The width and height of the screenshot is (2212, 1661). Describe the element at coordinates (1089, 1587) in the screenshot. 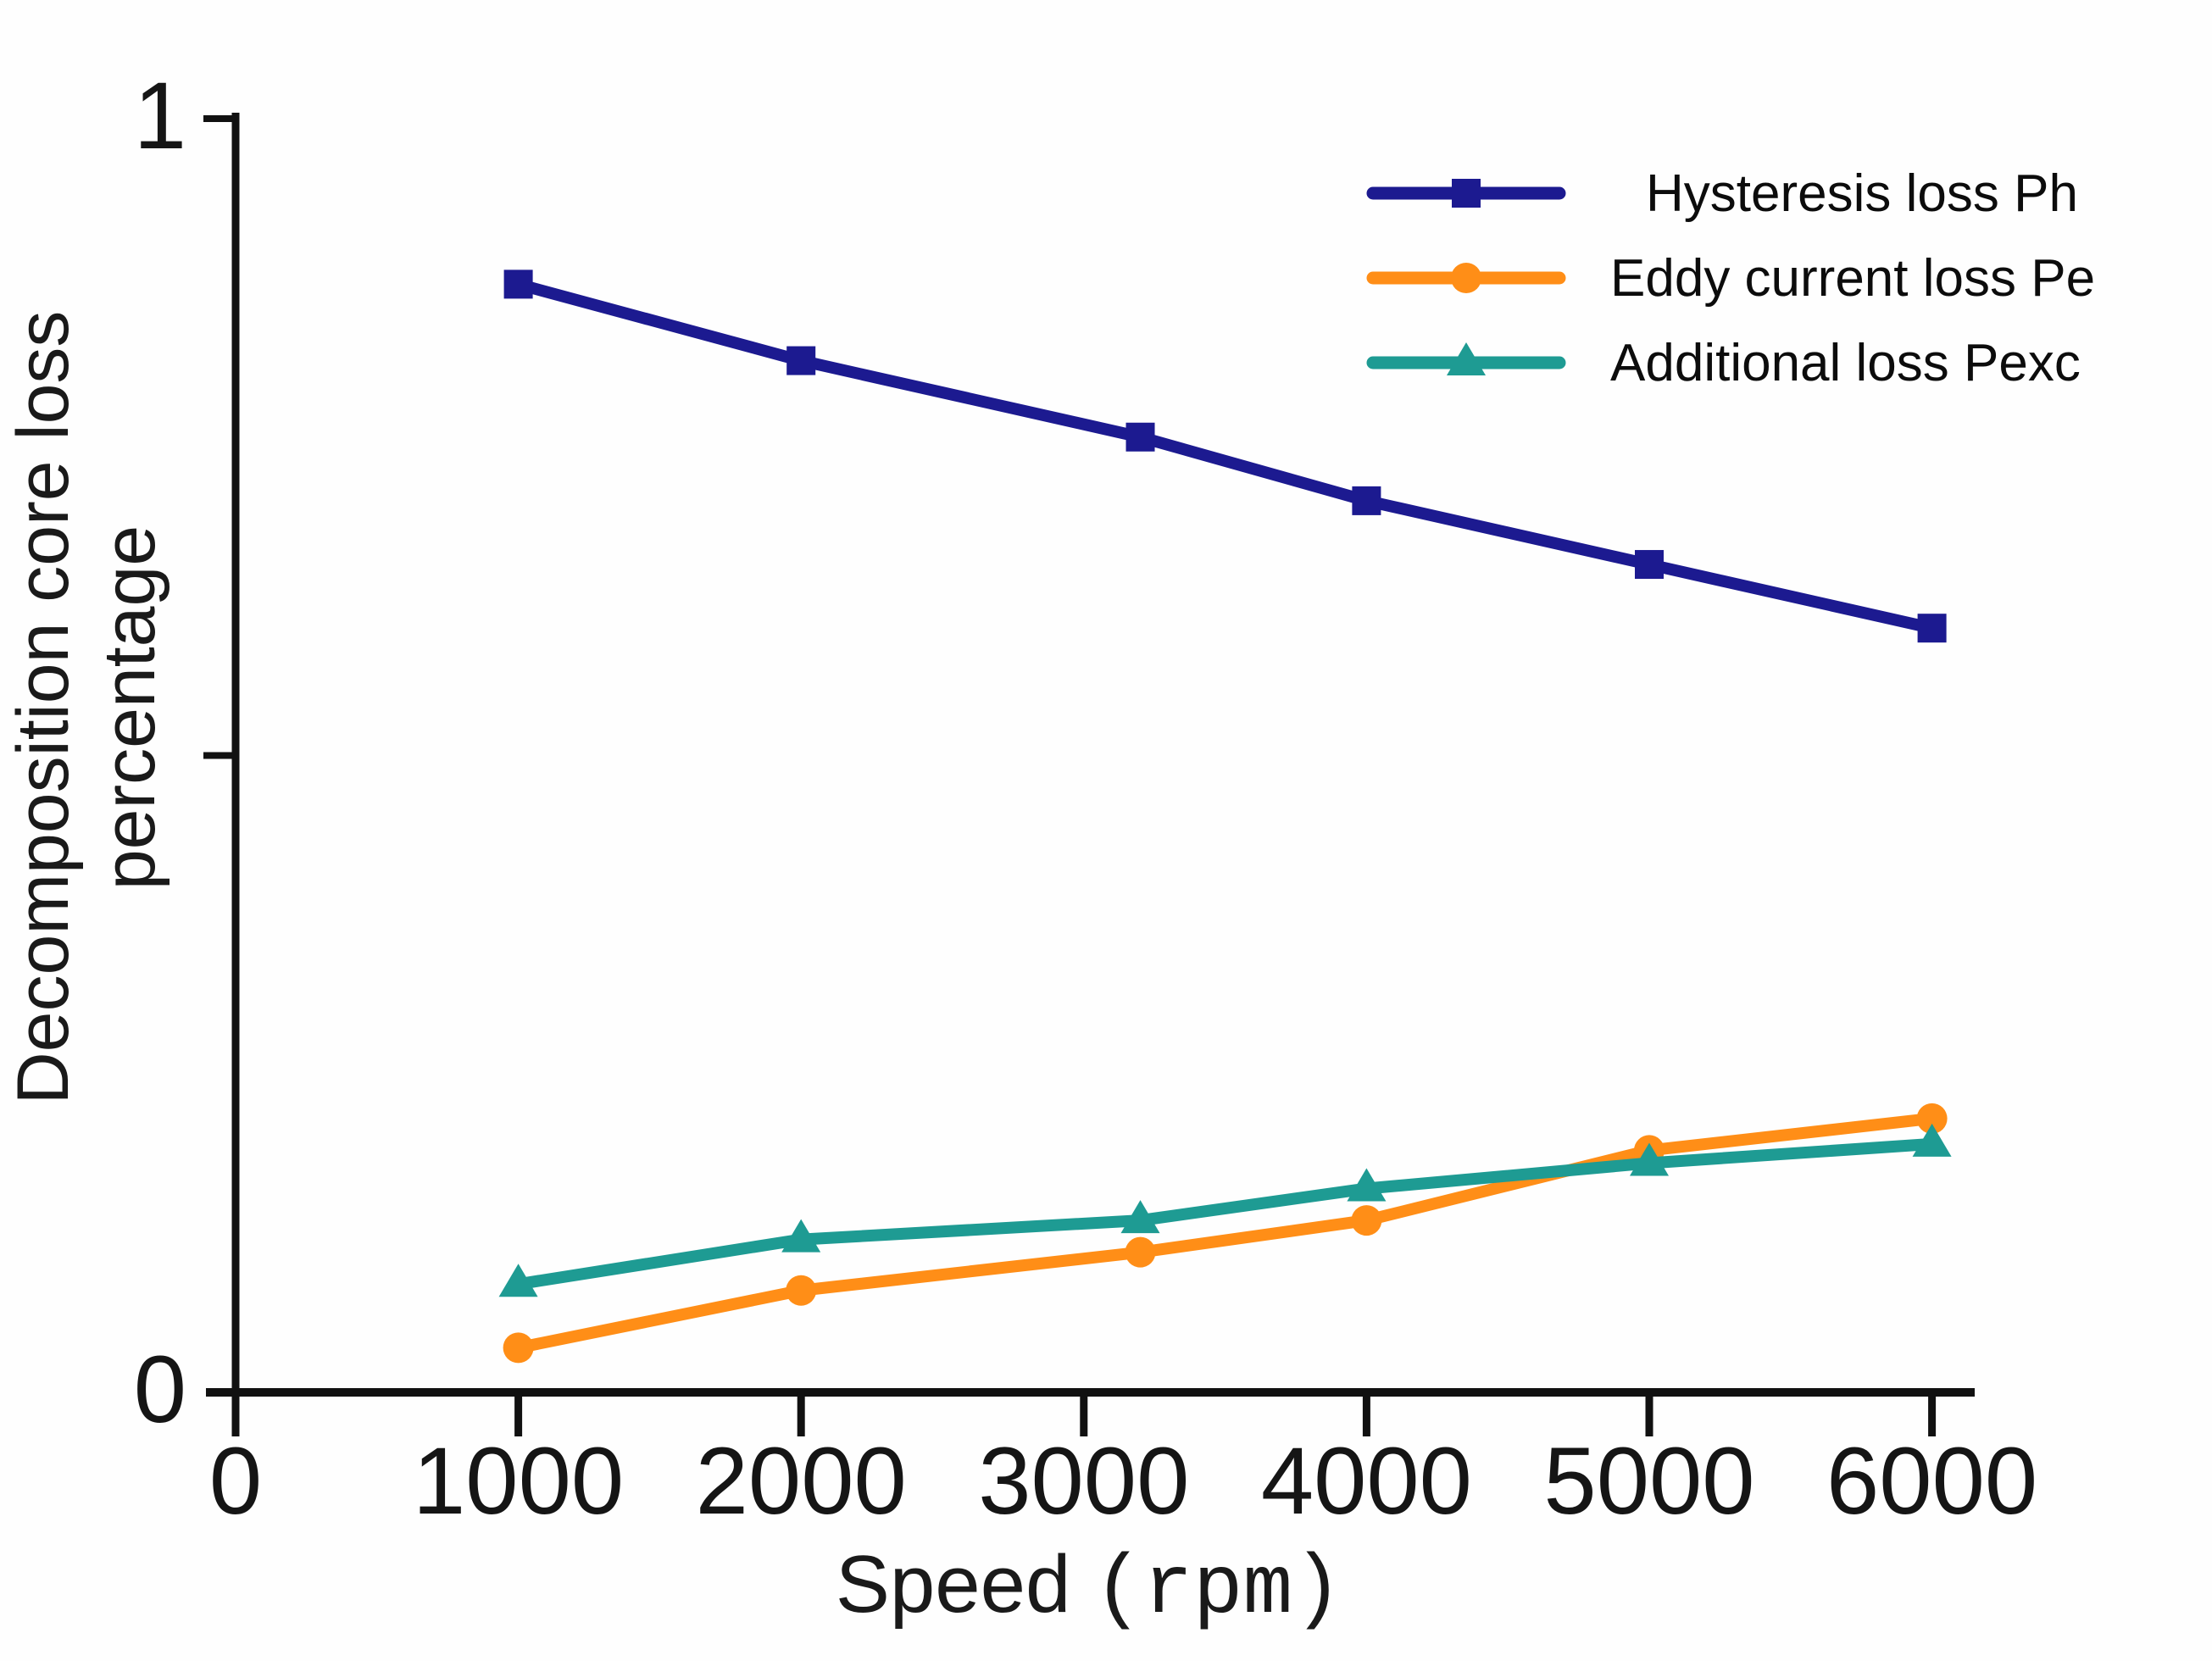

I see `x-axis-title: Speed (rpm)` at that location.